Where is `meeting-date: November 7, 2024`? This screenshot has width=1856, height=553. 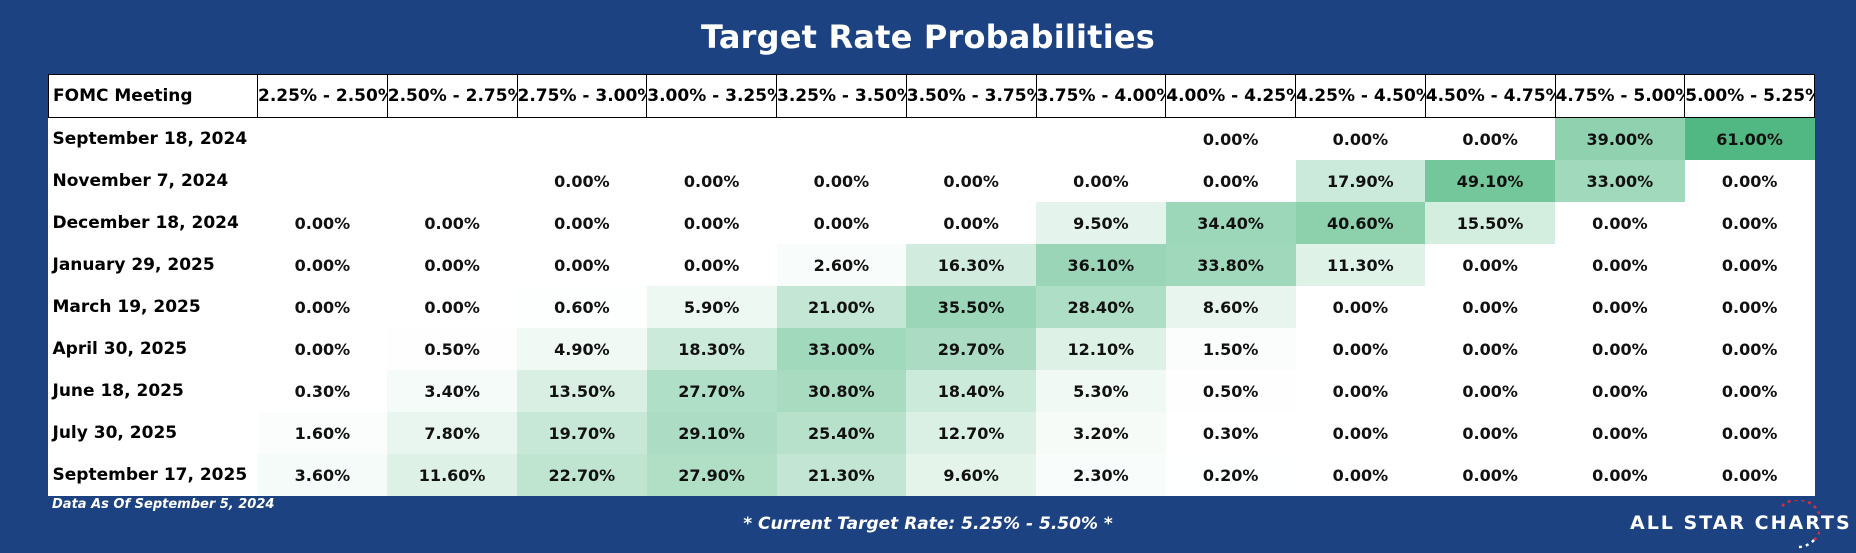
meeting-date: November 7, 2024 is located at coordinates (140, 181).